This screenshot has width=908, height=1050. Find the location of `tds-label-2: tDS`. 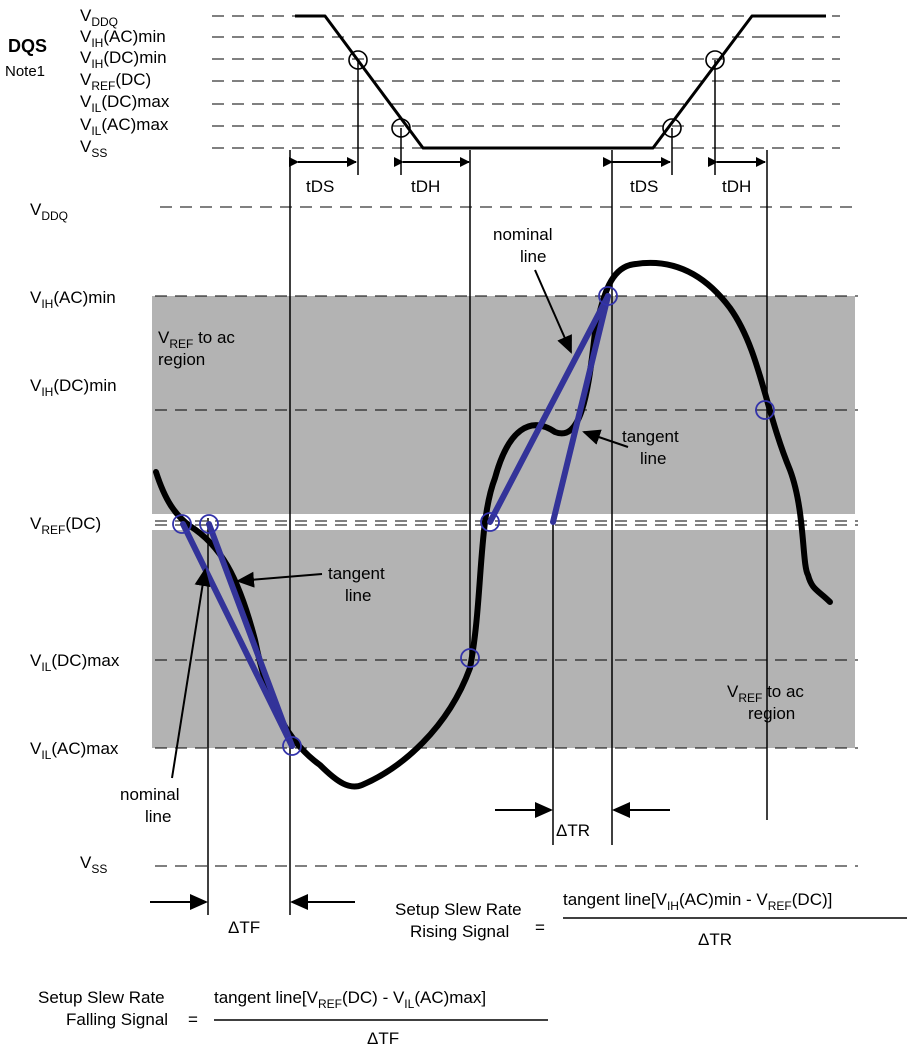

tds-label-2: tDS is located at coordinates (644, 186).